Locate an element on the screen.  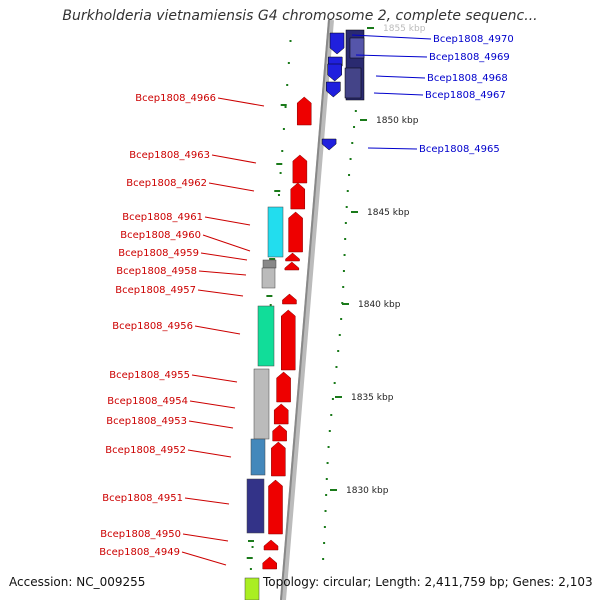
forward-gene-label: Bcep1808_4965 is located at coordinates (459, 149).